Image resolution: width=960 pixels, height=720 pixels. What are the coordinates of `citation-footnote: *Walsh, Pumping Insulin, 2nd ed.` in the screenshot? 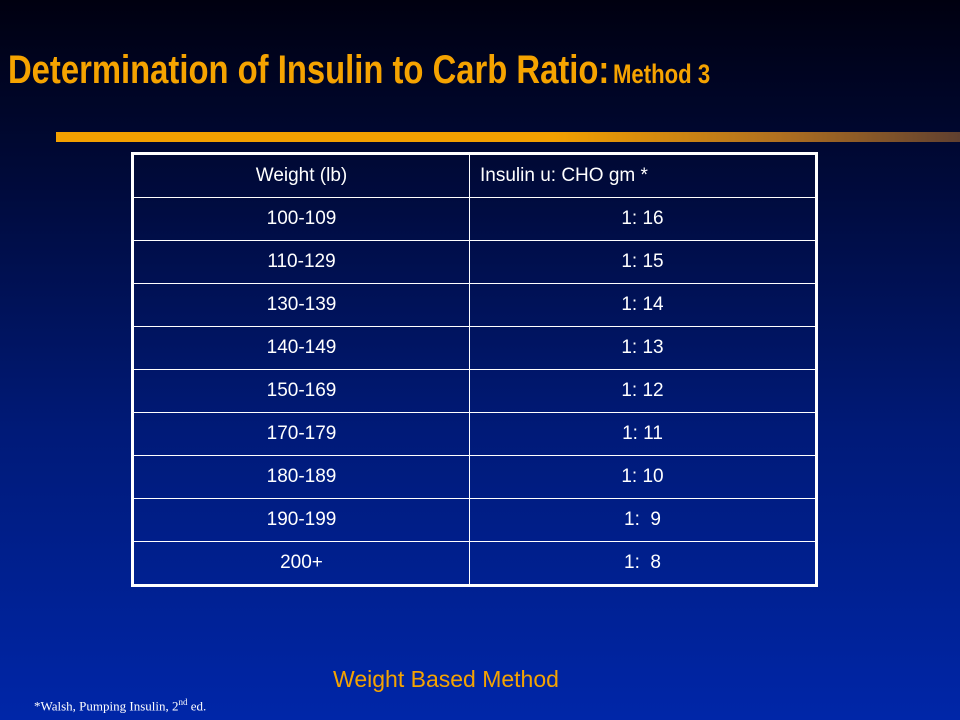 It's located at (120, 705).